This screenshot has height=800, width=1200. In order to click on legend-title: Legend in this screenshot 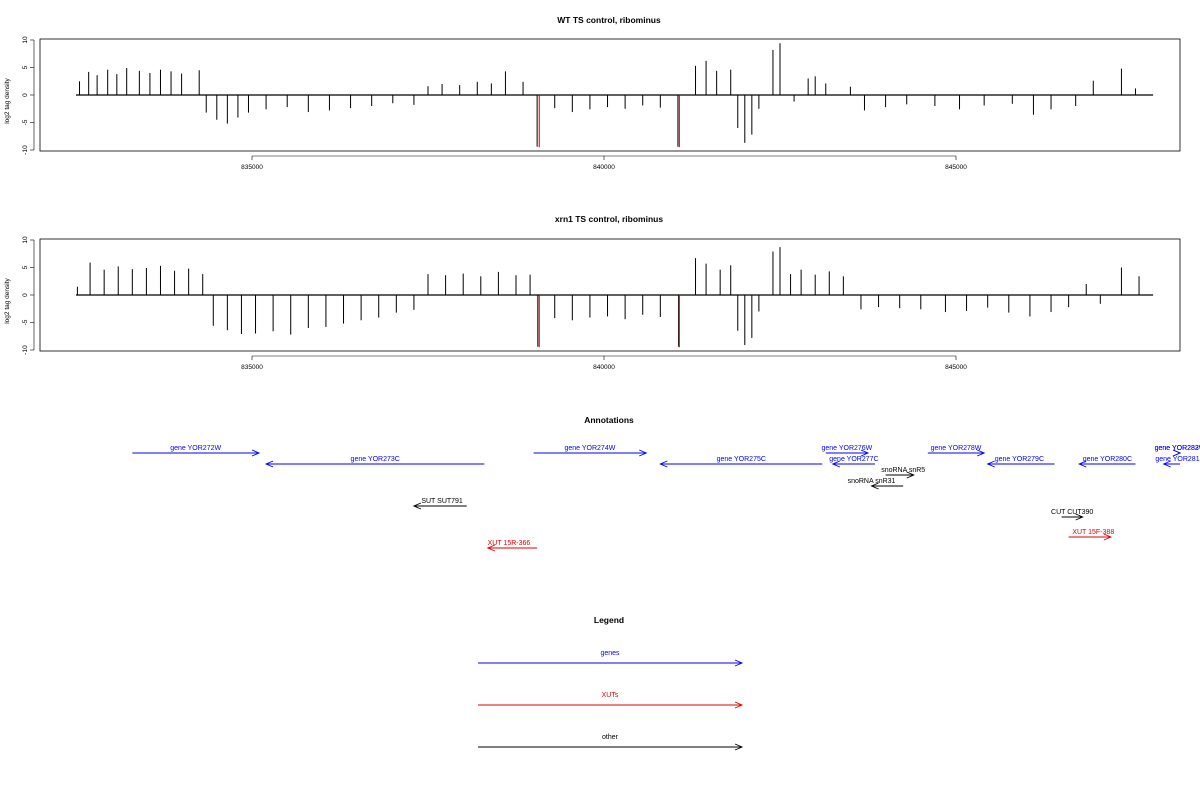, I will do `click(609, 620)`.